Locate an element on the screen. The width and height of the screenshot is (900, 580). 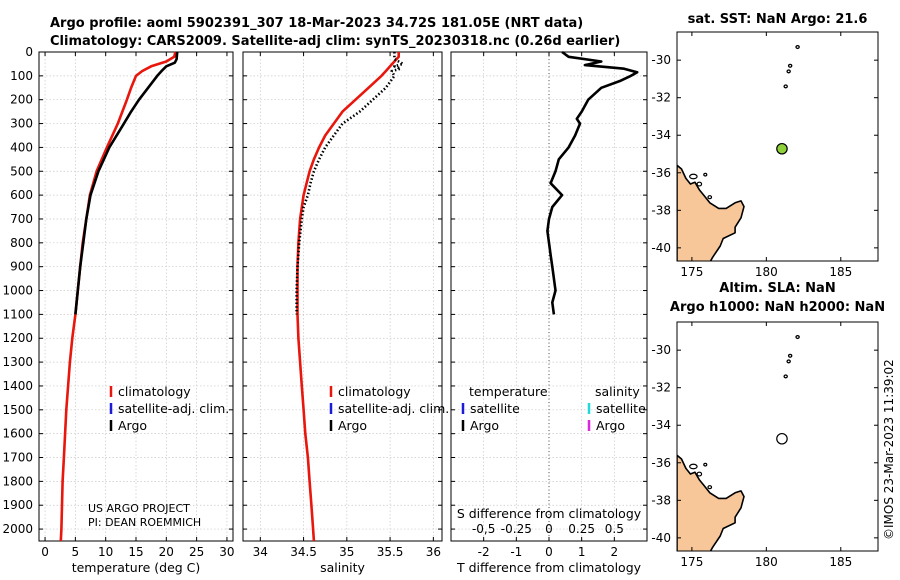
xtick-label: 15 is located at coordinates (135, 552).